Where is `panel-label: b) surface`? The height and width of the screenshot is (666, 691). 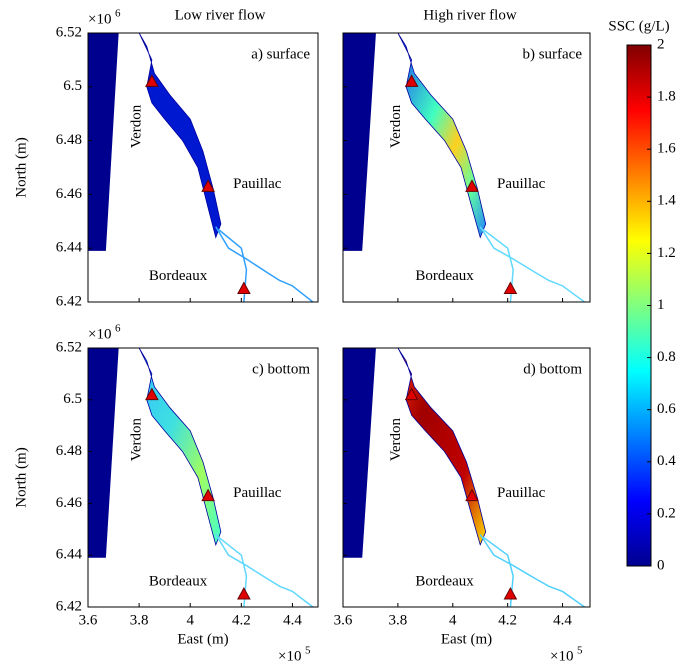 panel-label: b) surface is located at coordinates (552, 54).